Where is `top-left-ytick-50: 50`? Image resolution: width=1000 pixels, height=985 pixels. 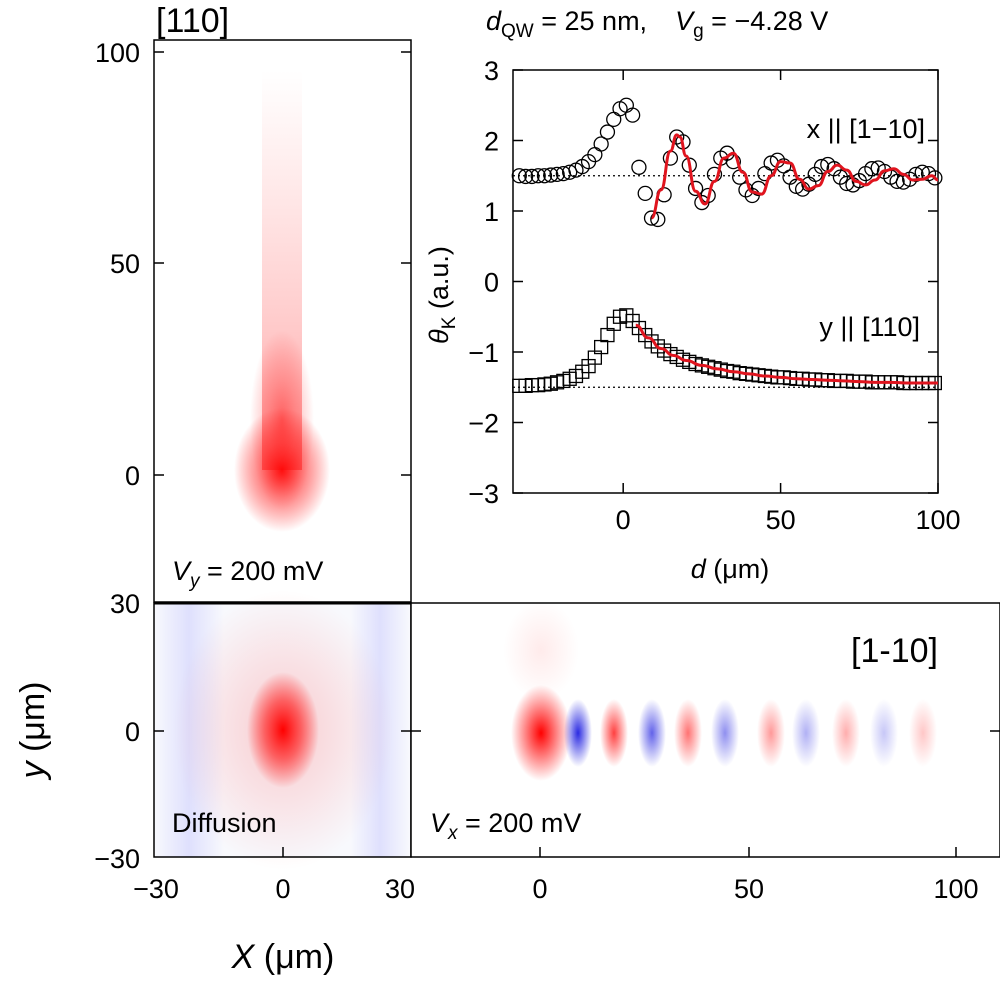
top-left-ytick-50: 50 is located at coordinates (125, 264).